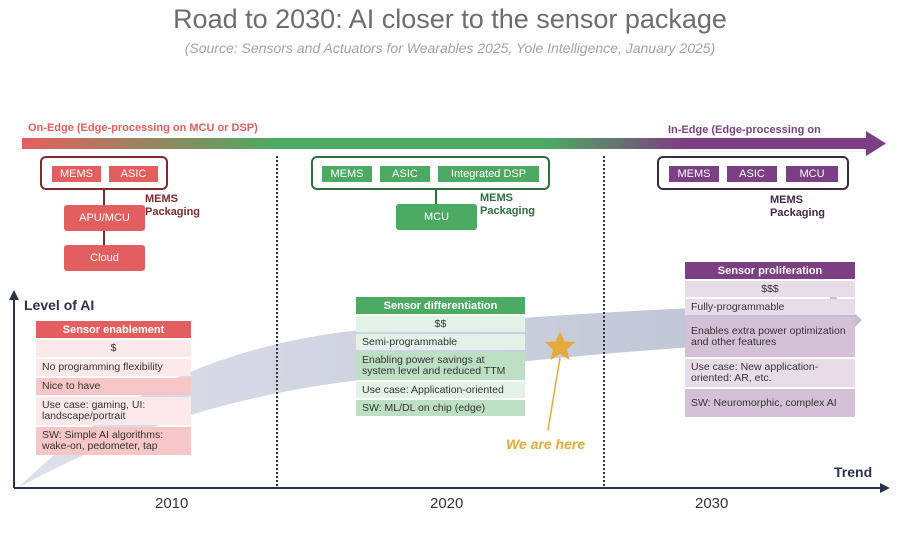  I want to click on chip-group-2010, so click(104, 173).